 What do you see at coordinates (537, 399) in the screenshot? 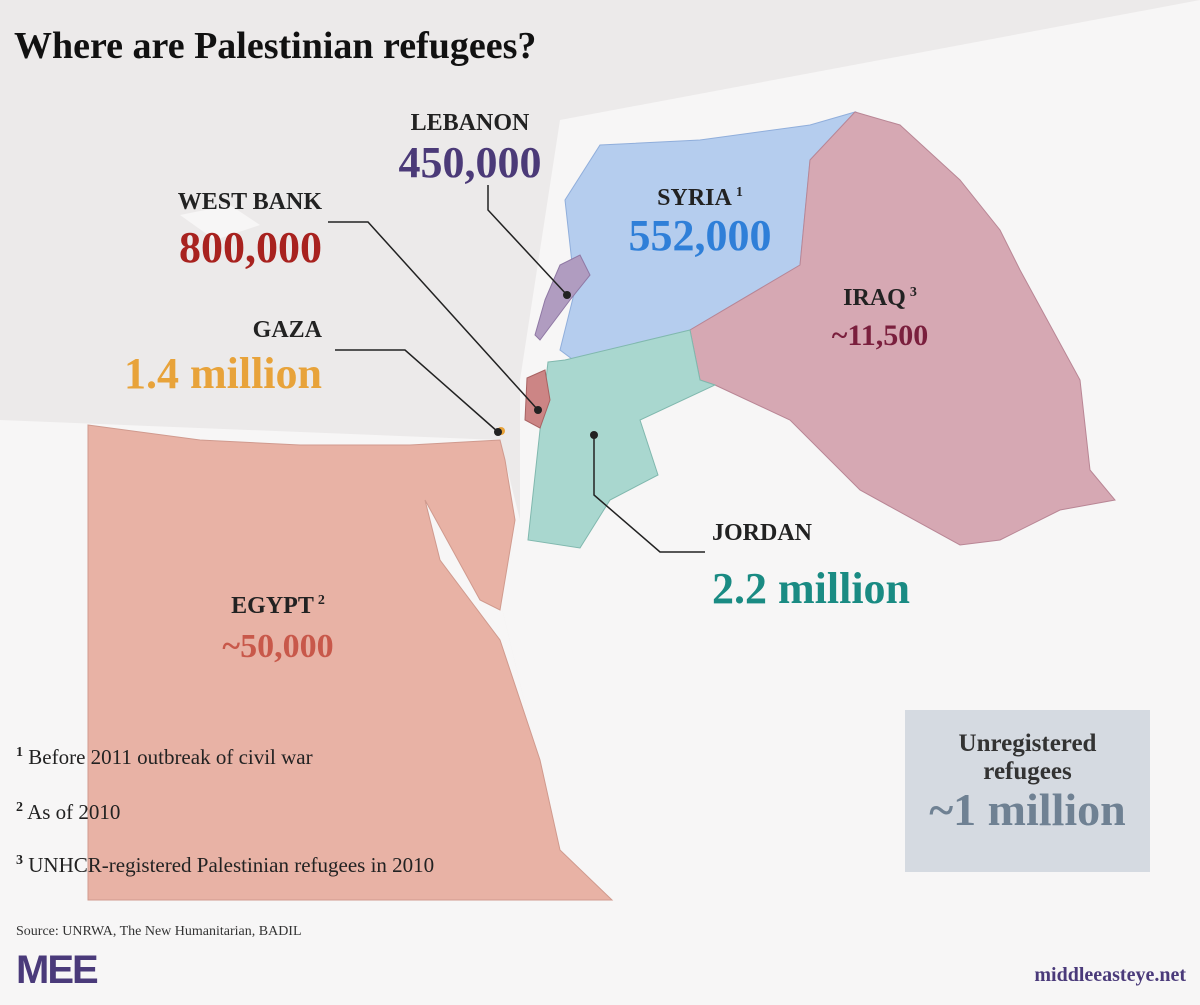
I see `west-bank` at bounding box center [537, 399].